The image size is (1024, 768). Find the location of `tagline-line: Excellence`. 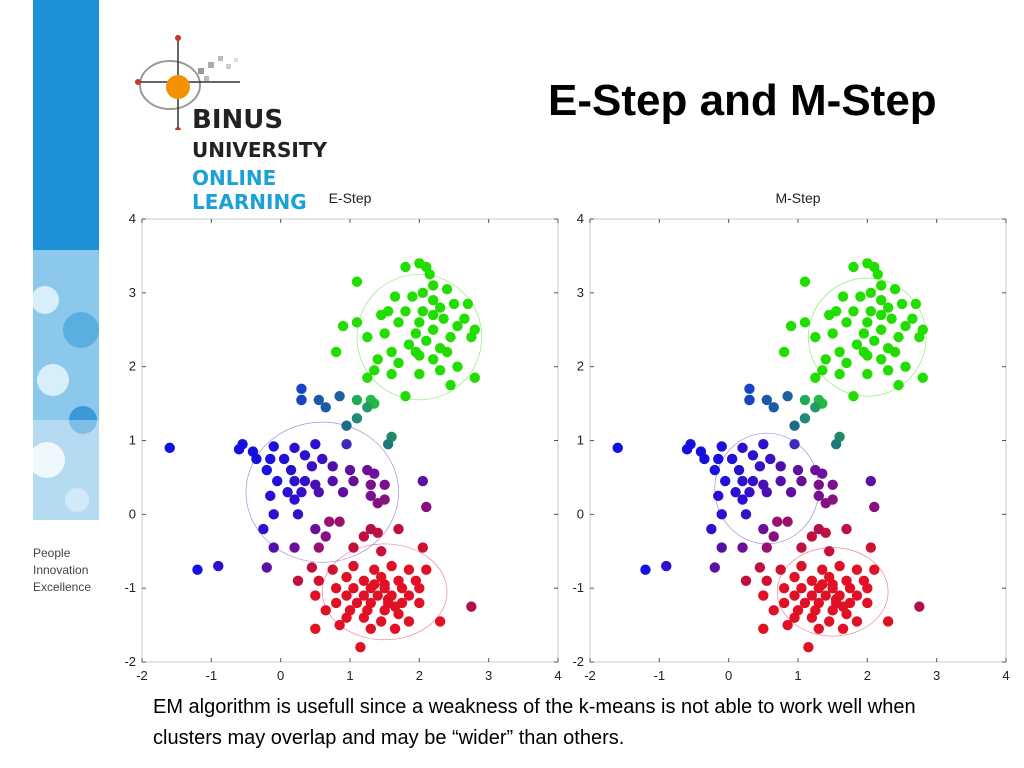

tagline-line: Excellence is located at coordinates (62, 587).